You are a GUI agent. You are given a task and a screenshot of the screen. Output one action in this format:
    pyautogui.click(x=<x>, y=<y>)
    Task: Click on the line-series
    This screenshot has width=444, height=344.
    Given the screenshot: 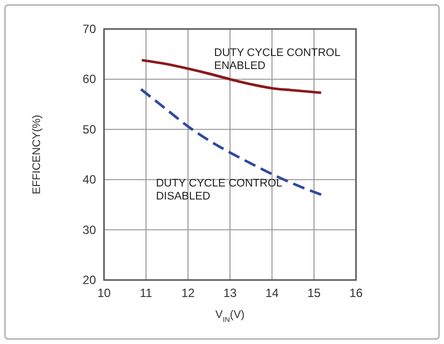 What is the action you would take?
    pyautogui.click(x=231, y=76)
    